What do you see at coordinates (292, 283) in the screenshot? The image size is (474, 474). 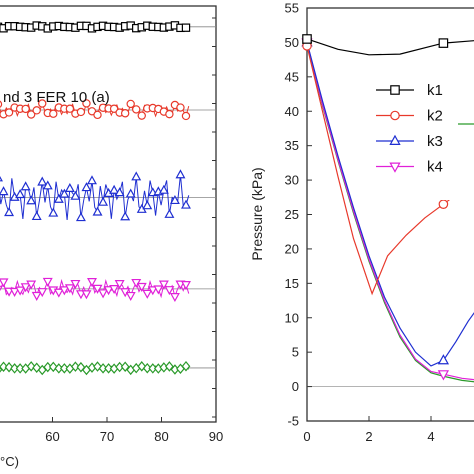 I see `right-y-tick-label: 15` at bounding box center [292, 283].